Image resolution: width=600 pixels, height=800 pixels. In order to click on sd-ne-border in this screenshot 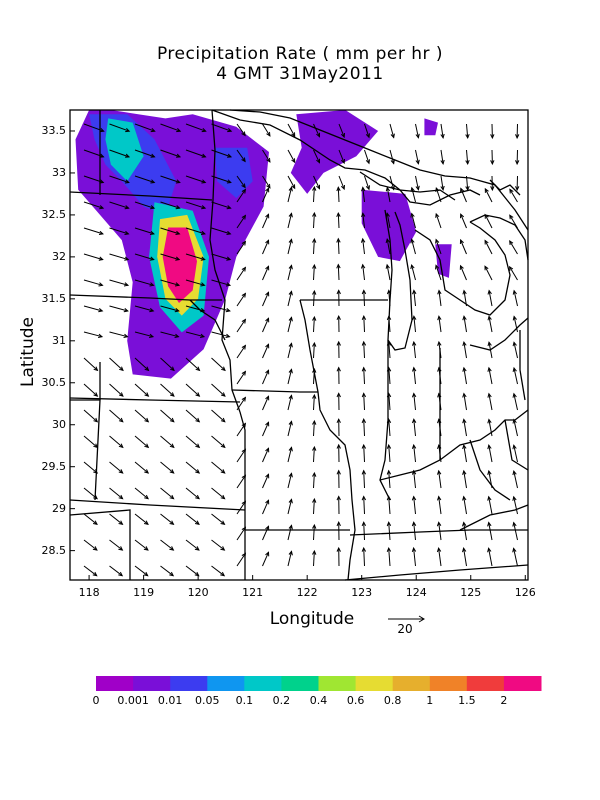, I will do `click(145, 297)`.